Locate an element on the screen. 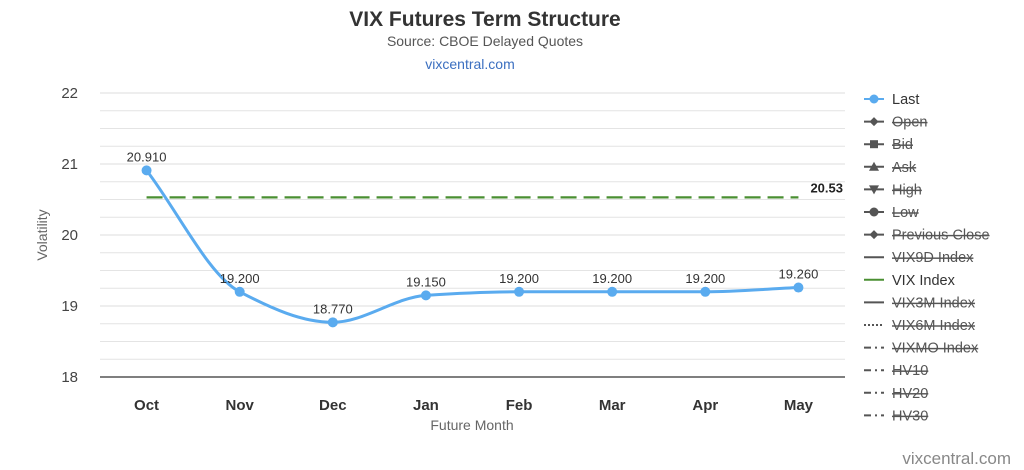 Image resolution: width=1024 pixels, height=470 pixels. legend-label: VIX3M Index is located at coordinates (934, 303).